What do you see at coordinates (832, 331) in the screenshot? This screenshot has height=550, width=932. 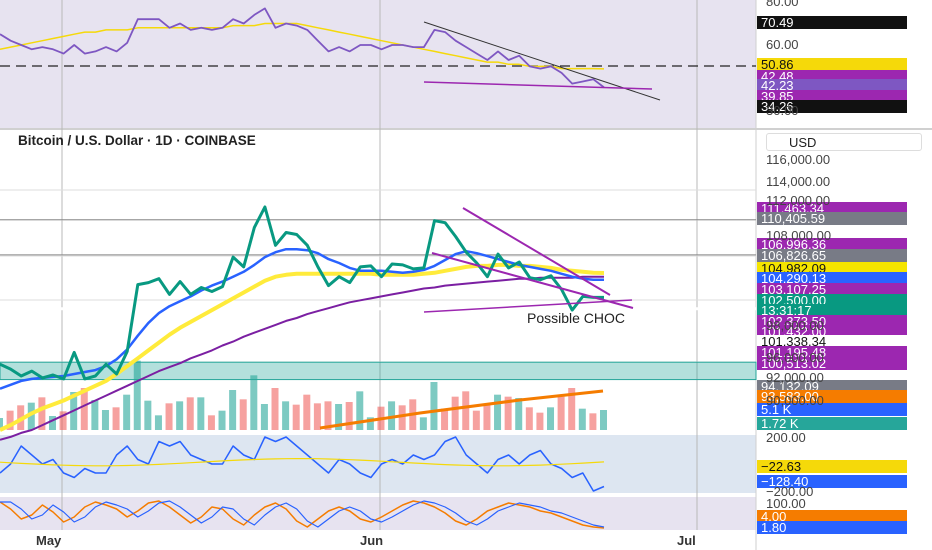 I see `price-value-label-10: 101,432.00` at bounding box center [832, 331].